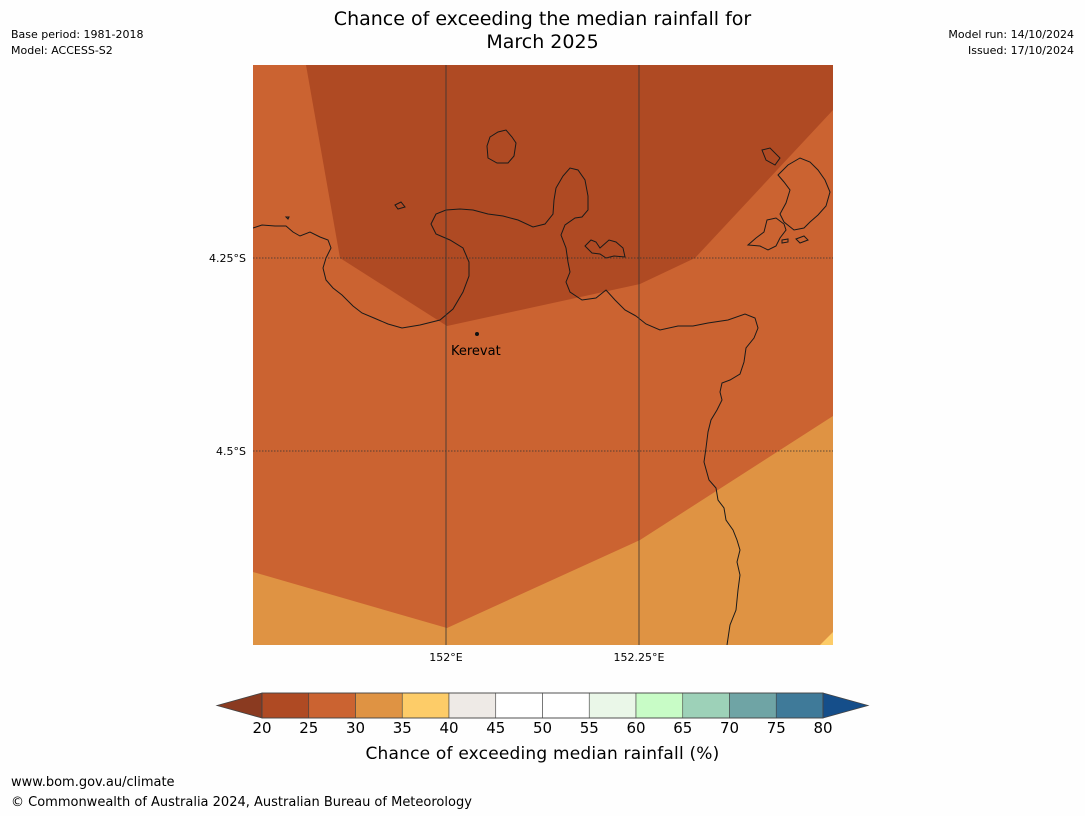 This screenshot has width=1085, height=816. Describe the element at coordinates (1020, 50) in the screenshot. I see `issued-text: Issued: 17/10/2024` at that location.